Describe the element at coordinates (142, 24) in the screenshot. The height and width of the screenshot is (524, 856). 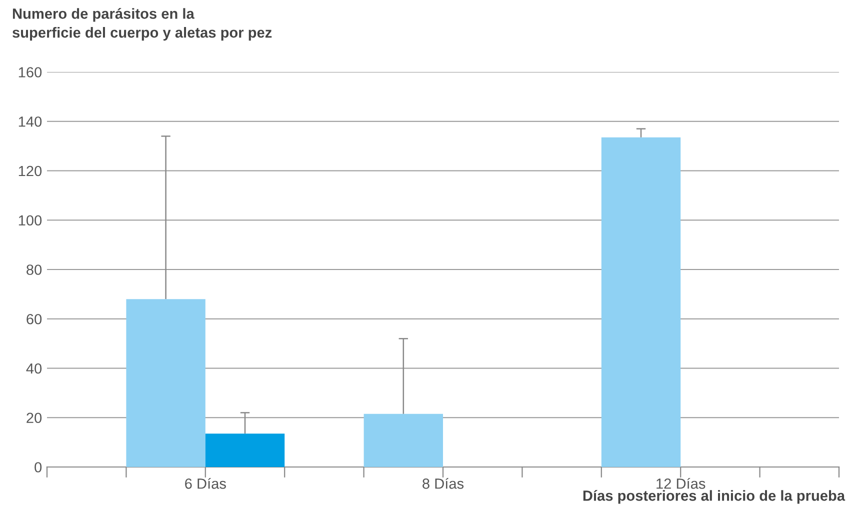
I see `y-axis-title: Numero de parásitos en la superficie del cuerpo y aletas por pez` at that location.